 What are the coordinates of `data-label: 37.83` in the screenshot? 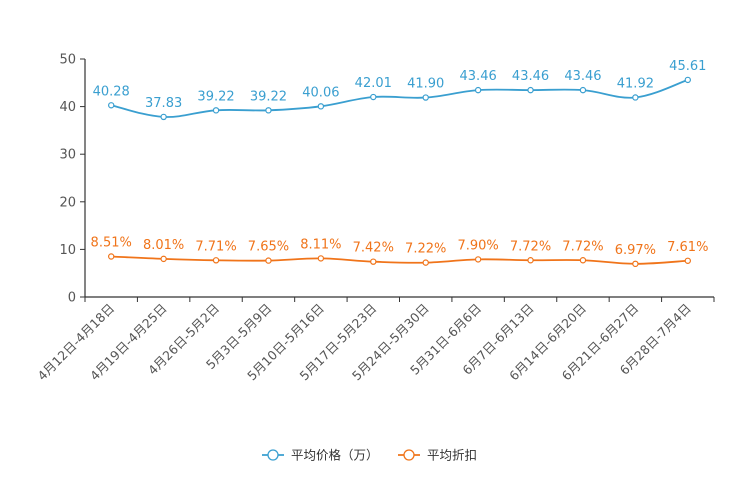 It's located at (163, 103).